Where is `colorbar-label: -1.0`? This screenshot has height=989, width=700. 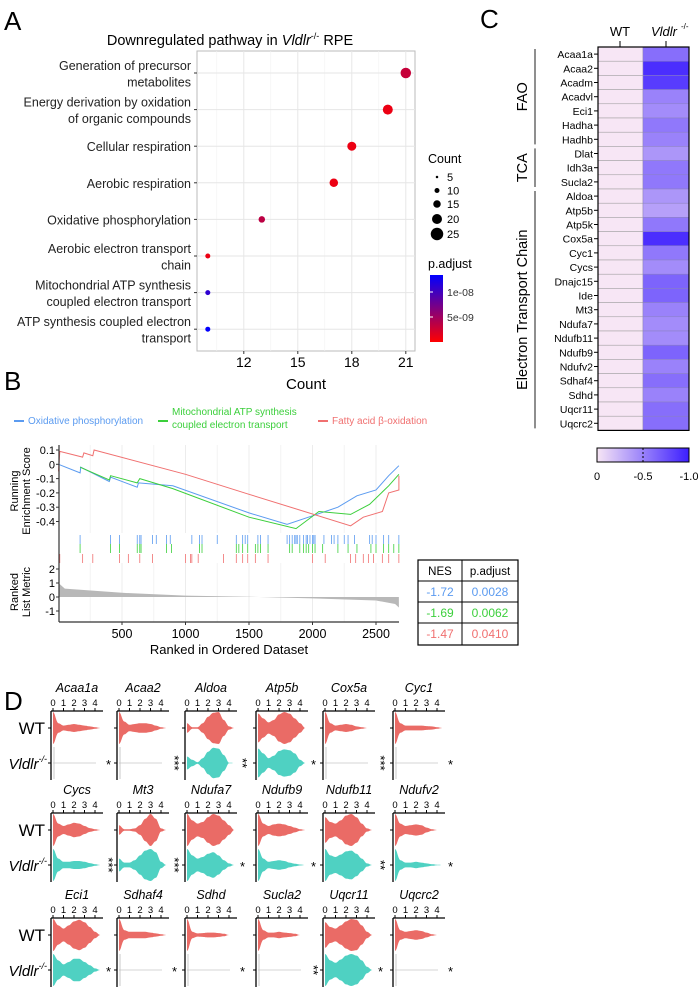 colorbar-label: -1.0 is located at coordinates (689, 477).